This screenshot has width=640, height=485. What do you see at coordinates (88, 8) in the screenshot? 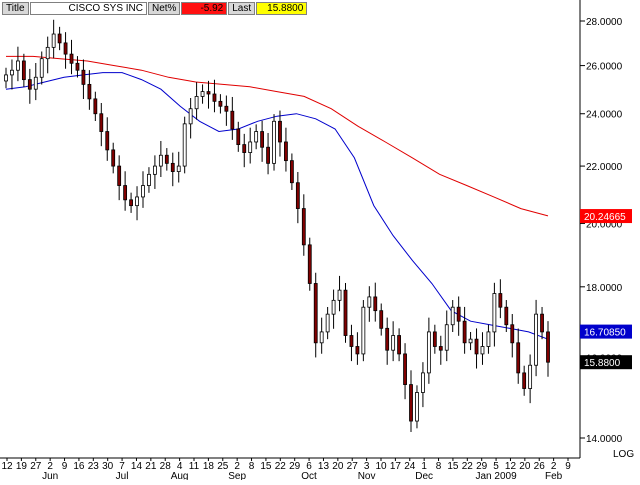
I see `symbol-name: CISCO SYS INC` at bounding box center [88, 8].